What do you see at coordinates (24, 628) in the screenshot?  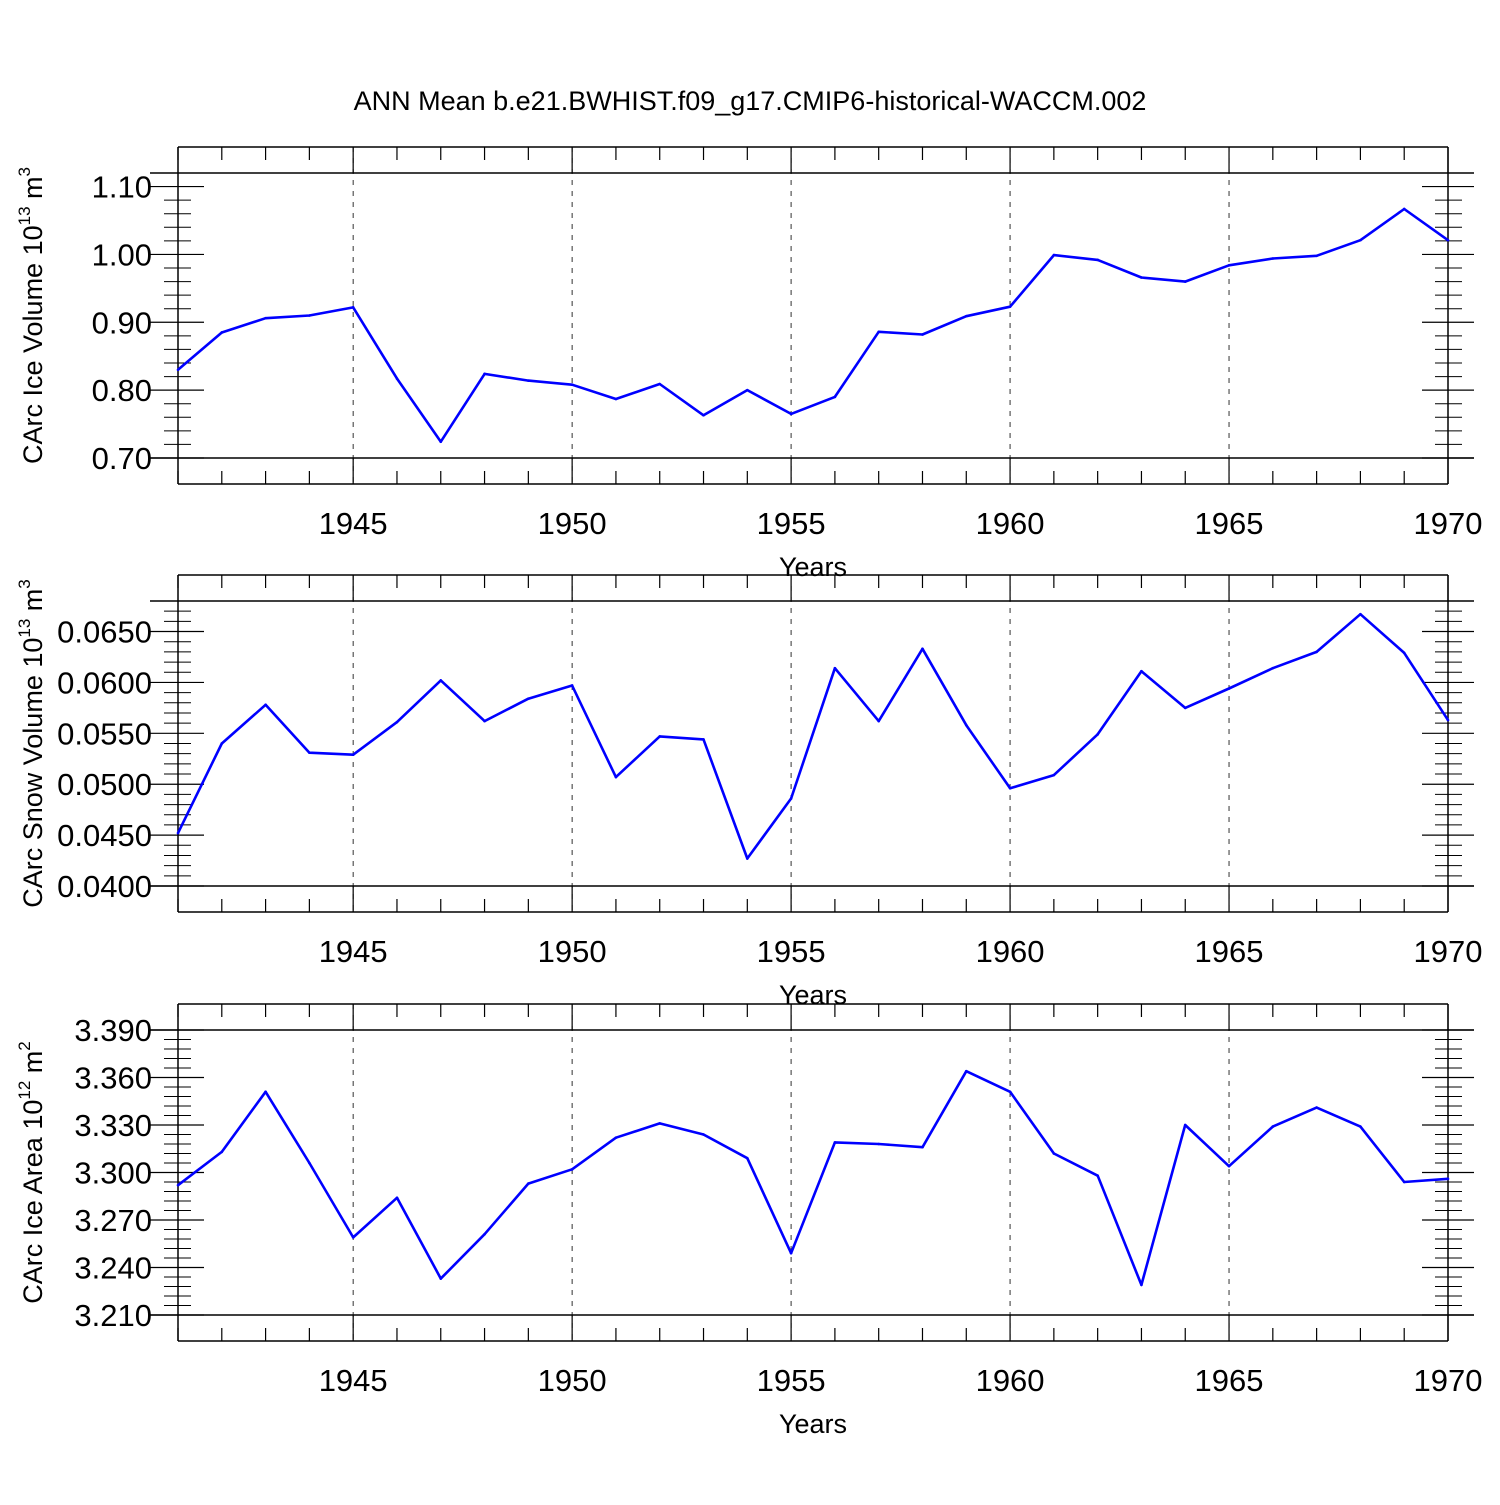 I see `y-axis-title-exponent: 13` at bounding box center [24, 628].